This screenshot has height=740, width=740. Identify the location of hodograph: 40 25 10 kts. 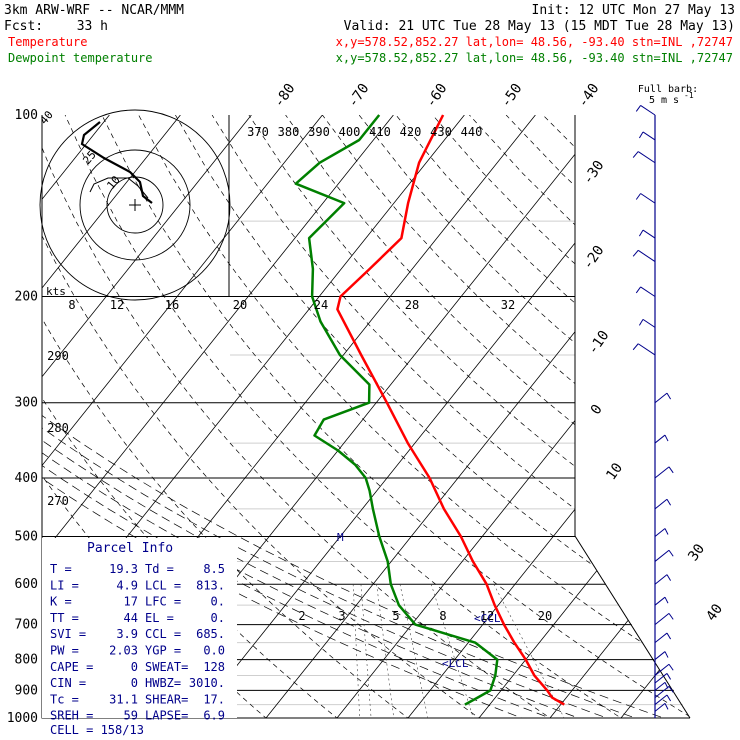
(134, 204).